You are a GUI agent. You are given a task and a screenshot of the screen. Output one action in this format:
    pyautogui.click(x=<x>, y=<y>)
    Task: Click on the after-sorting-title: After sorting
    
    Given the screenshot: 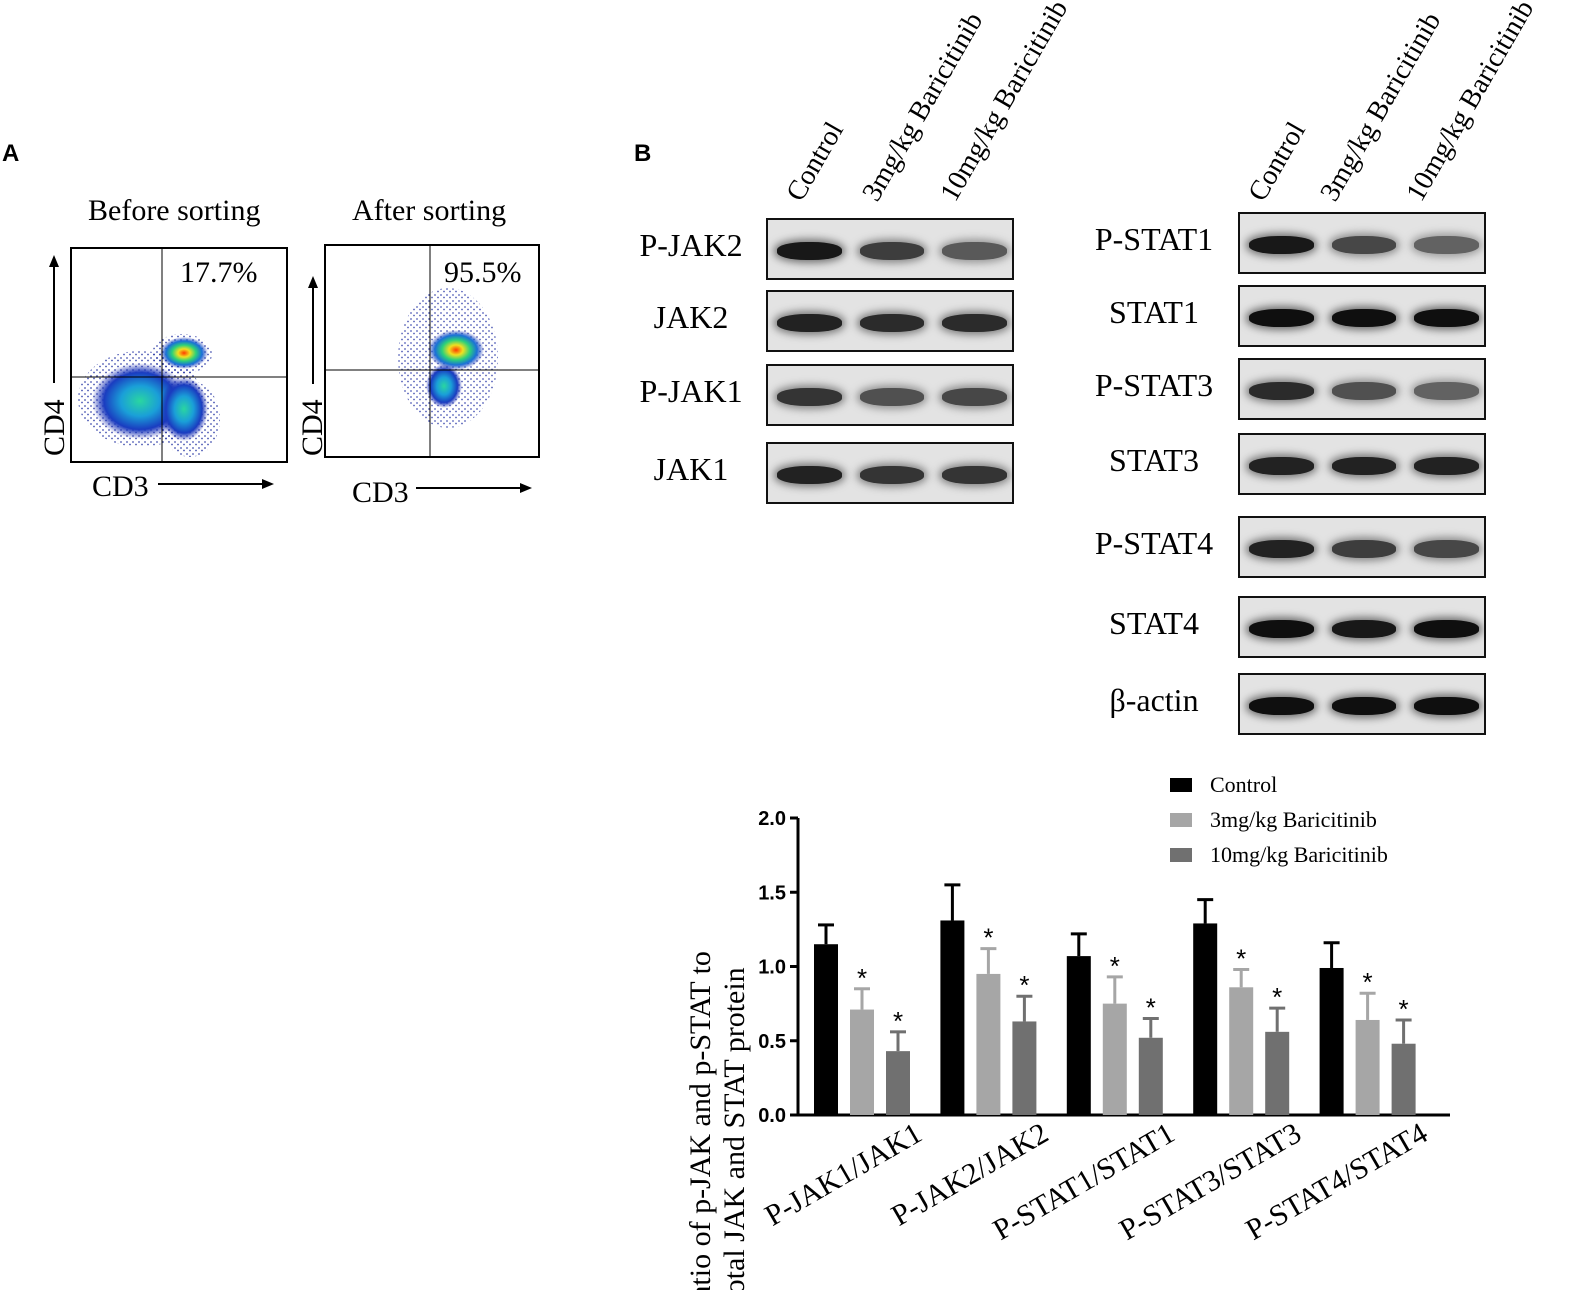 What is the action you would take?
    pyautogui.click(x=429, y=210)
    